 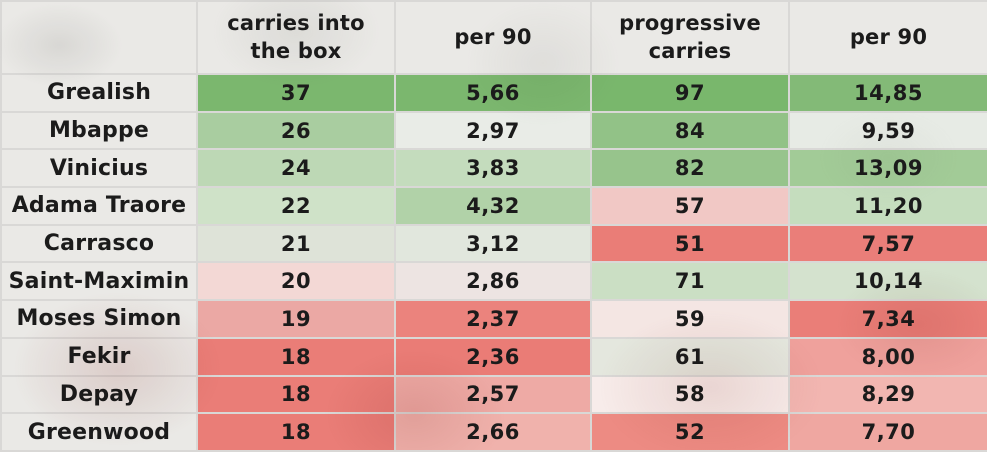 What do you see at coordinates (690, 37) in the screenshot?
I see `col-header-progressive-carries: progressive carries` at bounding box center [690, 37].